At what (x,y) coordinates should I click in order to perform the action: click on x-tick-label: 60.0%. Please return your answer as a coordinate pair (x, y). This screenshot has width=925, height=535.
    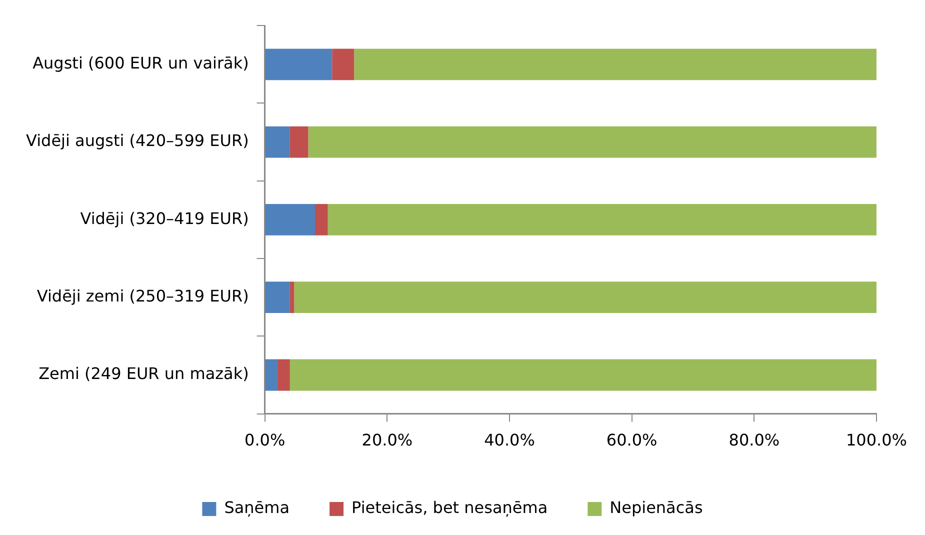
    Looking at the image, I should click on (632, 440).